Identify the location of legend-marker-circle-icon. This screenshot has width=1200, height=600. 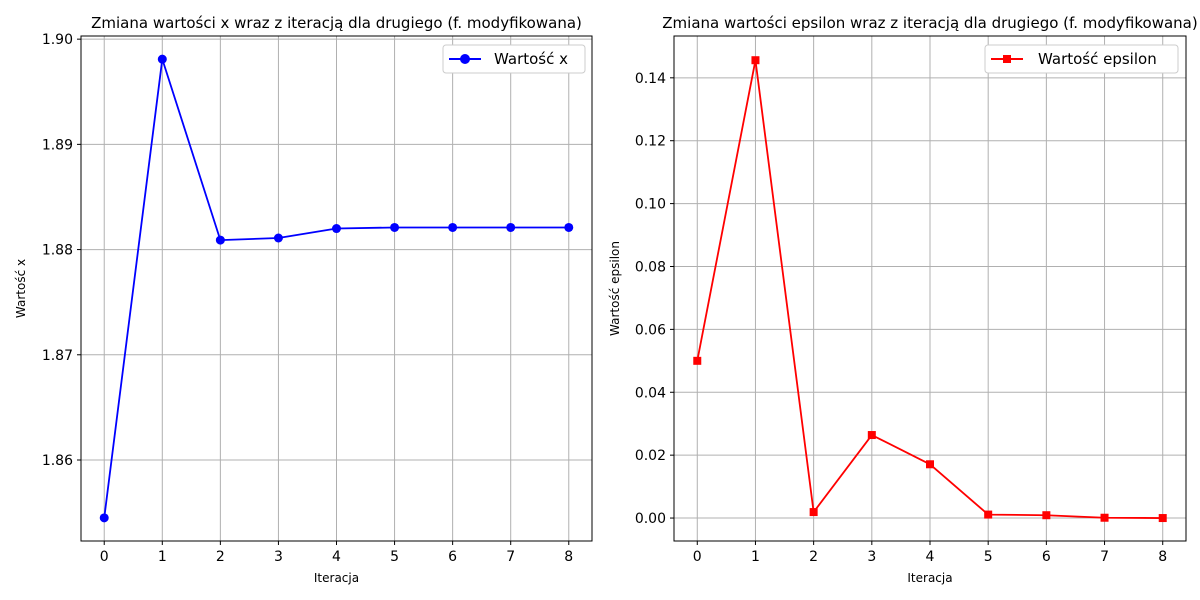
(465, 59).